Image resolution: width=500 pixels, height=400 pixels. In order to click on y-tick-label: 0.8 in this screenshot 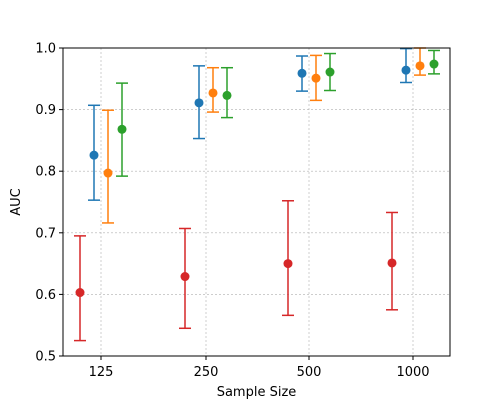, I will do `click(45, 172)`.